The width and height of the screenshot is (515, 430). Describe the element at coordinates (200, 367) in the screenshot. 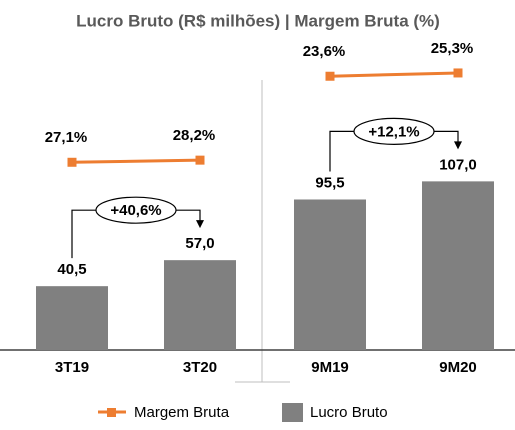

I see `x-tick-label: 3T20` at that location.